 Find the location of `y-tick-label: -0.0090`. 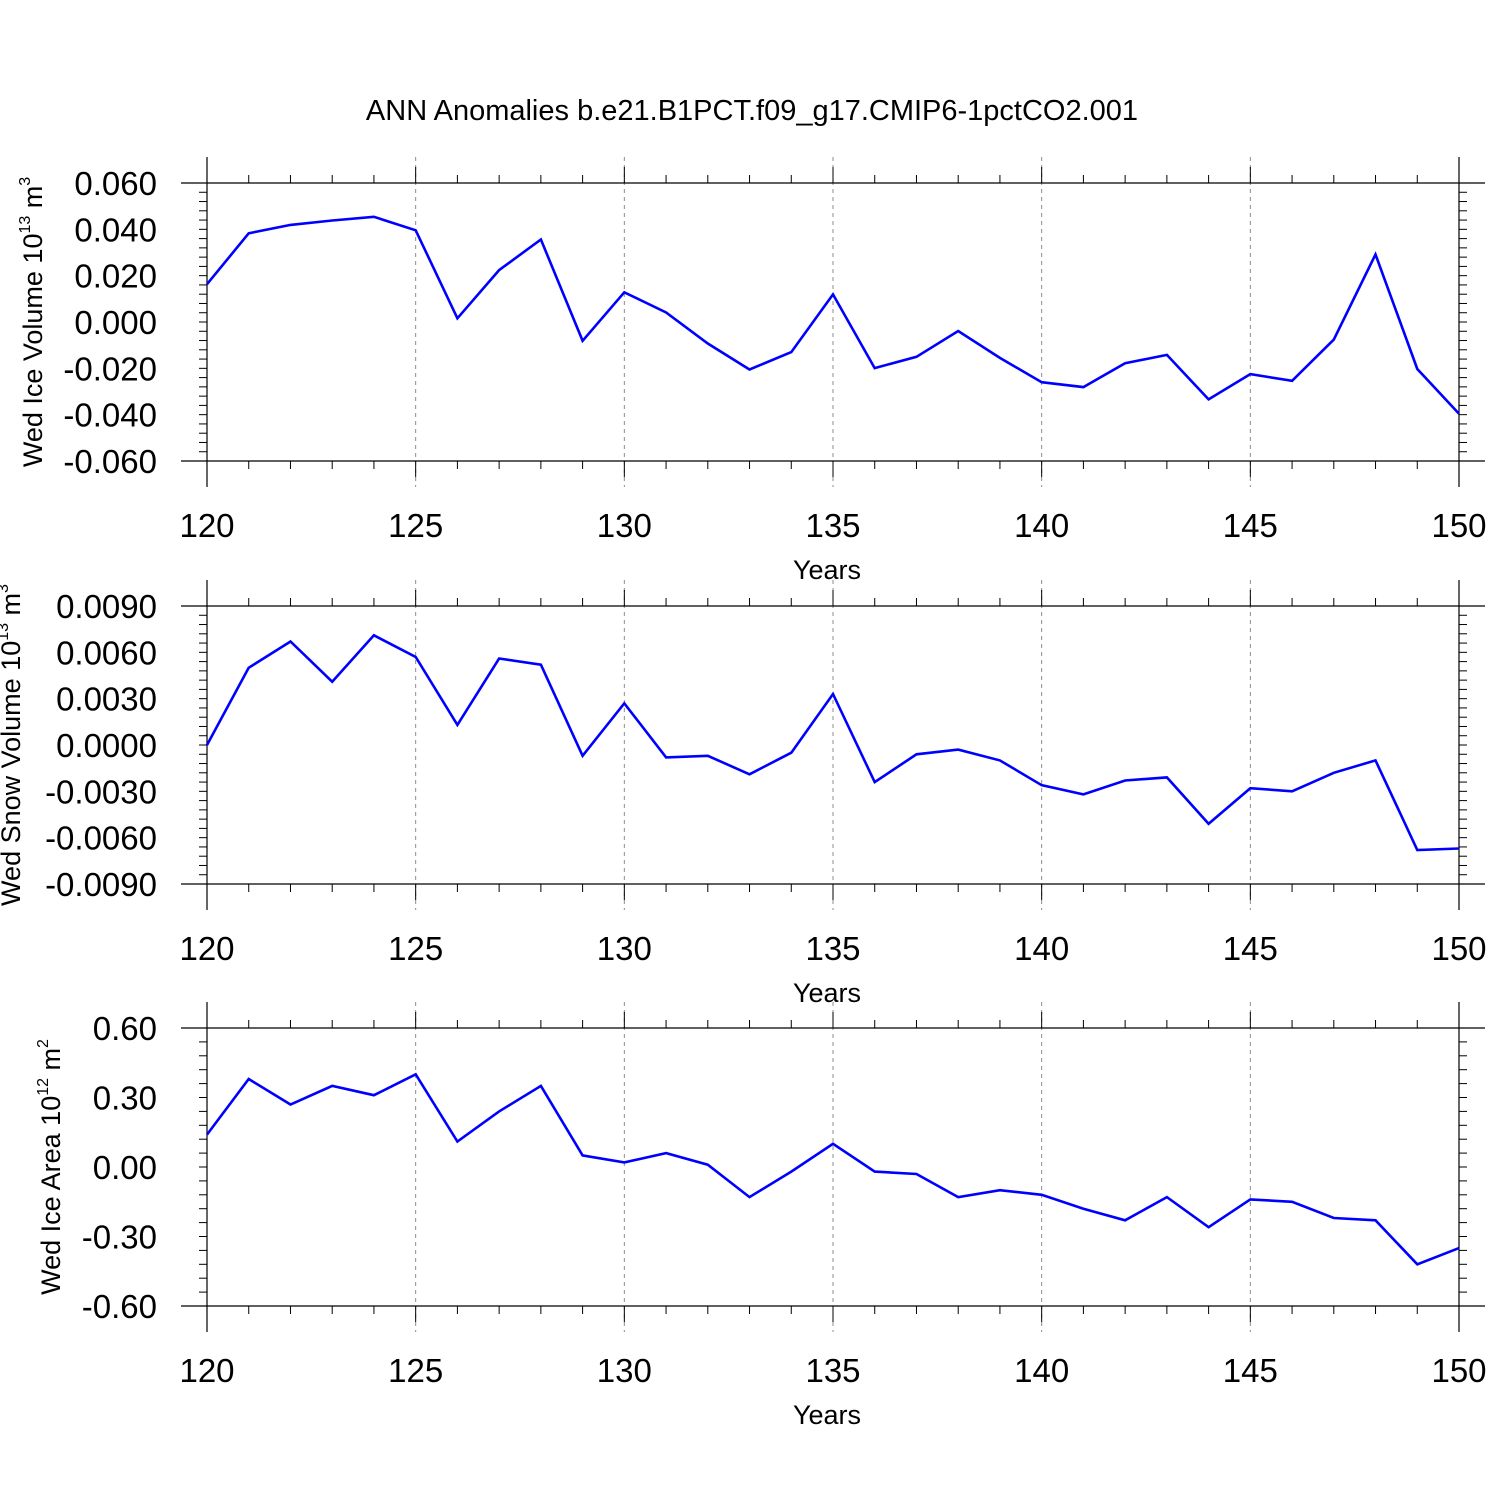

y-tick-label: -0.0090 is located at coordinates (101, 884).